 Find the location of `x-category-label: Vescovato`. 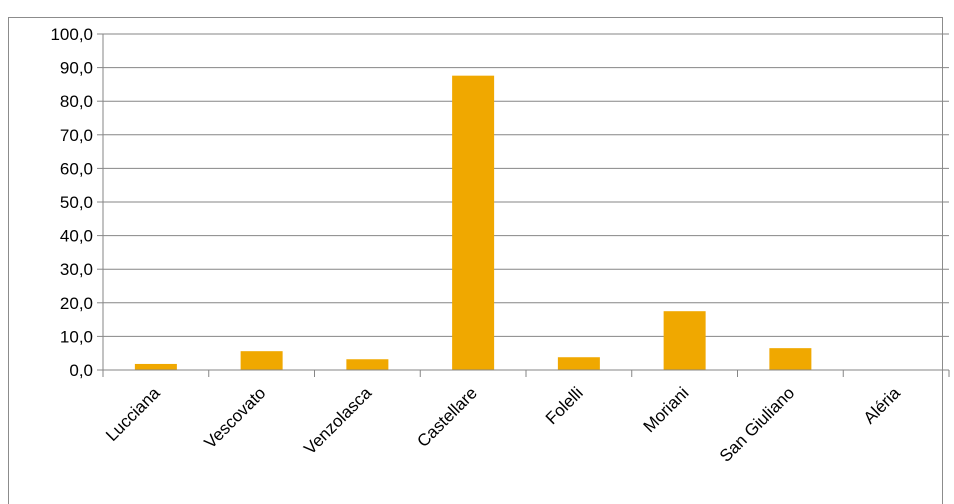

x-category-label: Vescovato is located at coordinates (235, 417).